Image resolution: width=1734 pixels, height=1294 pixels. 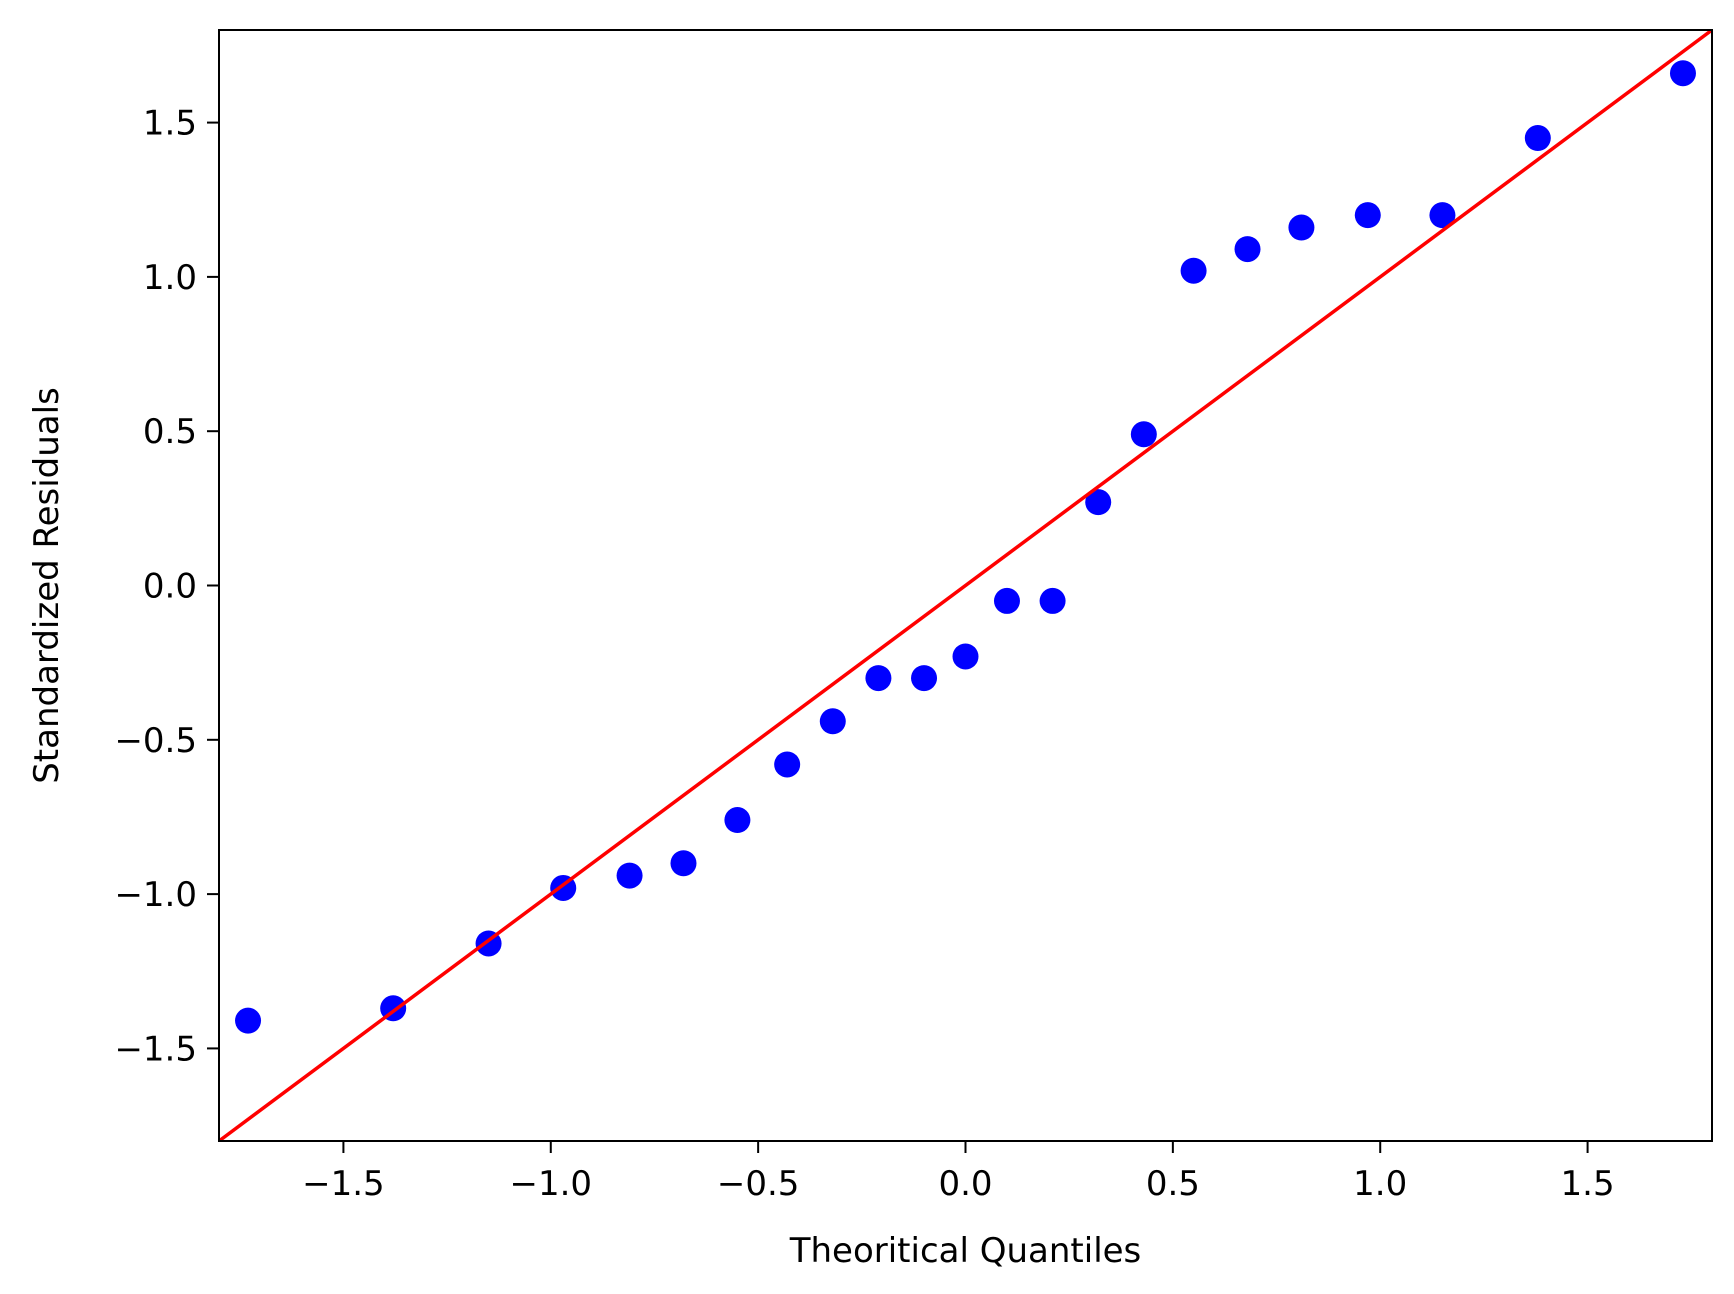 I want to click on y-tick-label: −1.5, so click(x=155, y=1049).